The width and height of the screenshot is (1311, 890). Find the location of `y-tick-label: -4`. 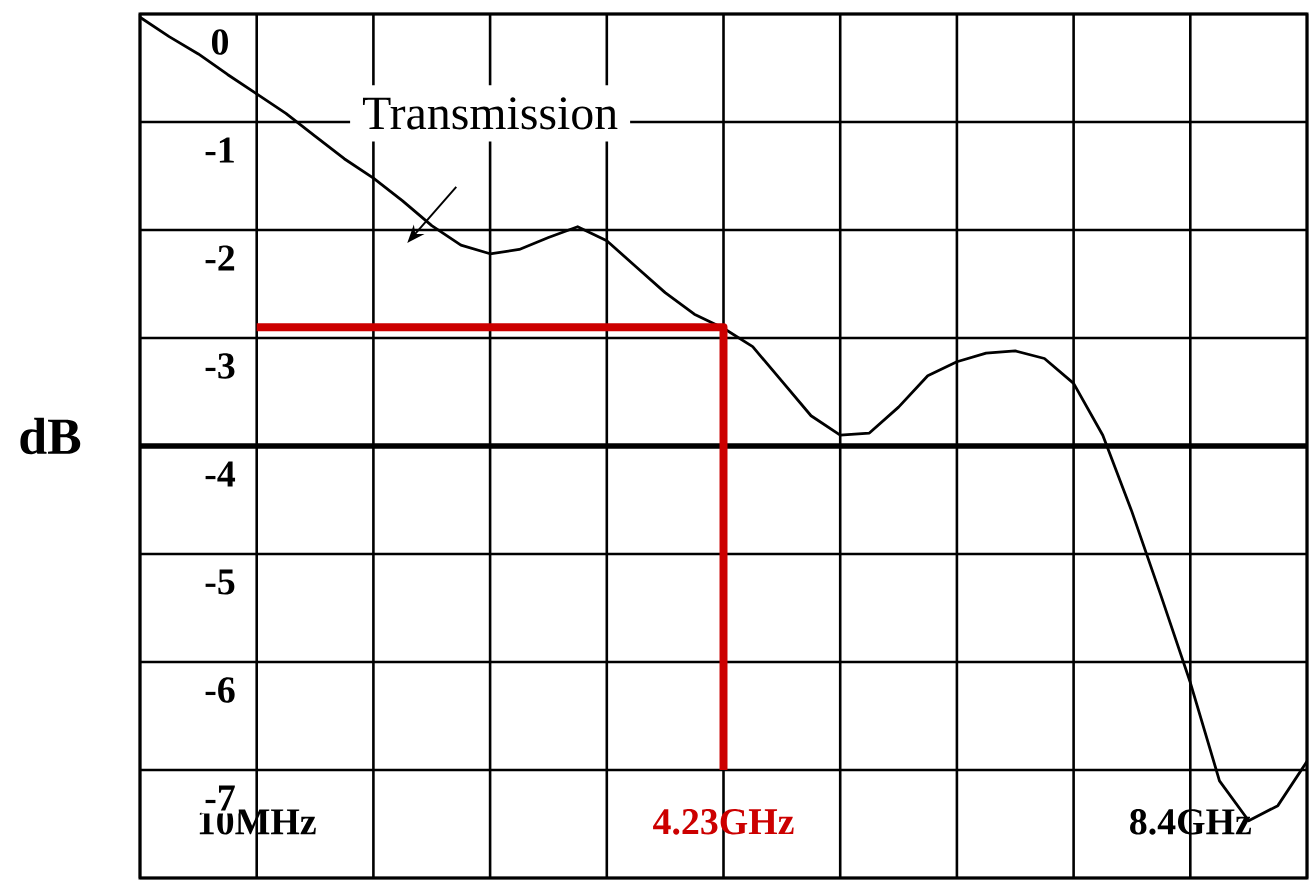

y-tick-label: -4 is located at coordinates (220, 474).